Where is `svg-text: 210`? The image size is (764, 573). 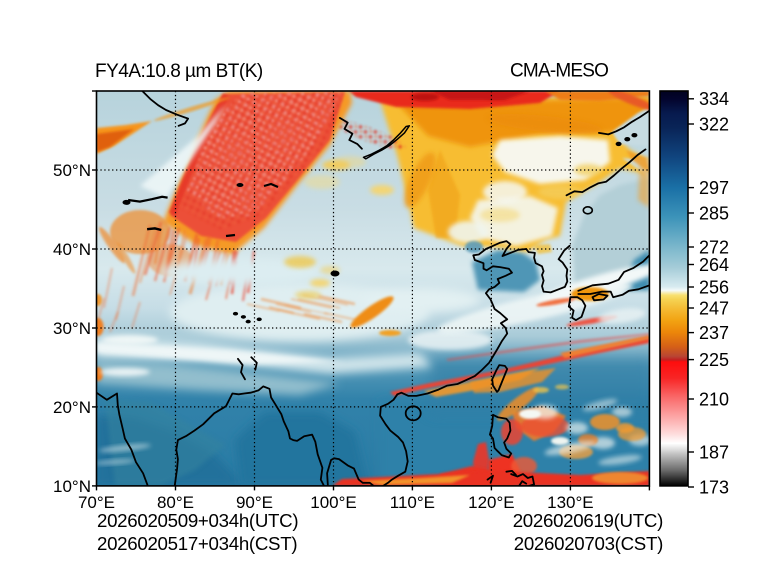
svg-text: 210 is located at coordinates (714, 399).